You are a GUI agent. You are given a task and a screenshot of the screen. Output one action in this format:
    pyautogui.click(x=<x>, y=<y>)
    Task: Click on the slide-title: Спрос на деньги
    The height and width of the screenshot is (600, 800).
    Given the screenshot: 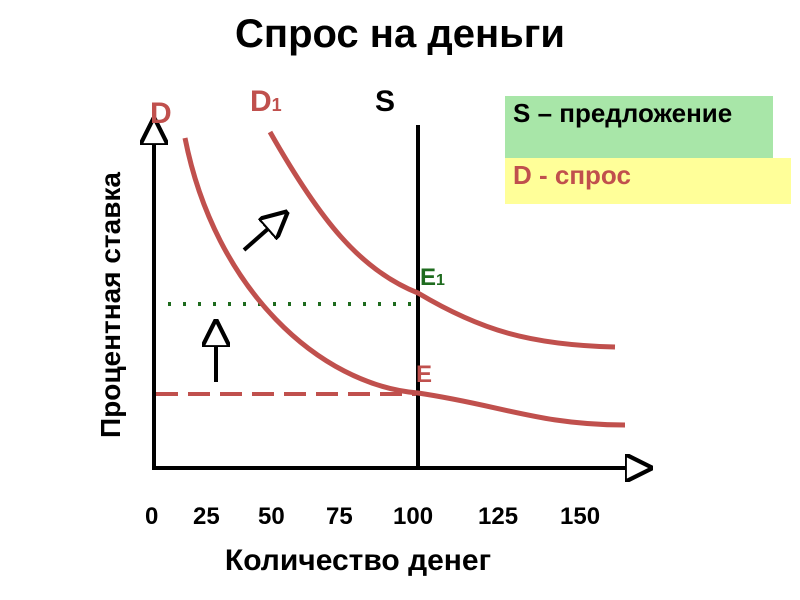 What is the action you would take?
    pyautogui.click(x=400, y=34)
    